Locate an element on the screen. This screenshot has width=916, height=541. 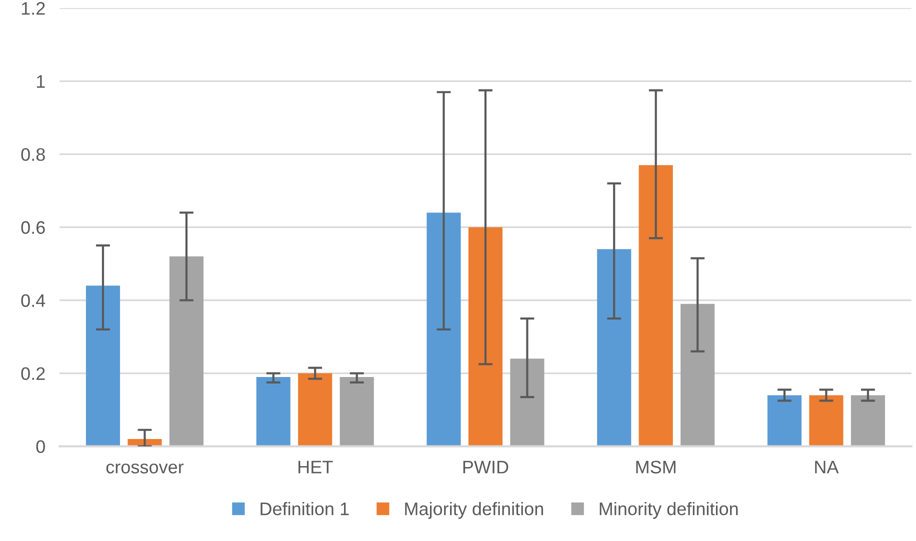
x-tick-label: MSM is located at coordinates (656, 467).